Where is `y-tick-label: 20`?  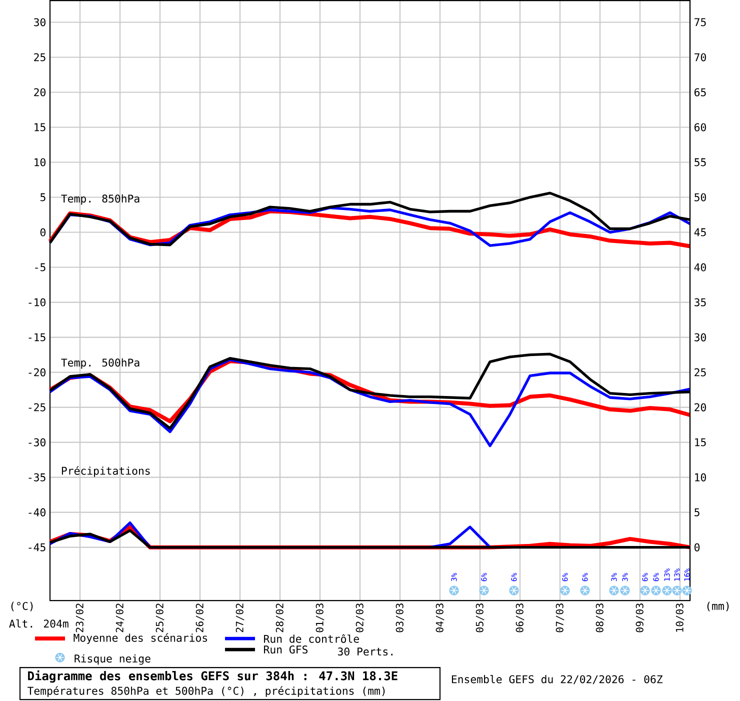 y-tick-label: 20 is located at coordinates (40, 92).